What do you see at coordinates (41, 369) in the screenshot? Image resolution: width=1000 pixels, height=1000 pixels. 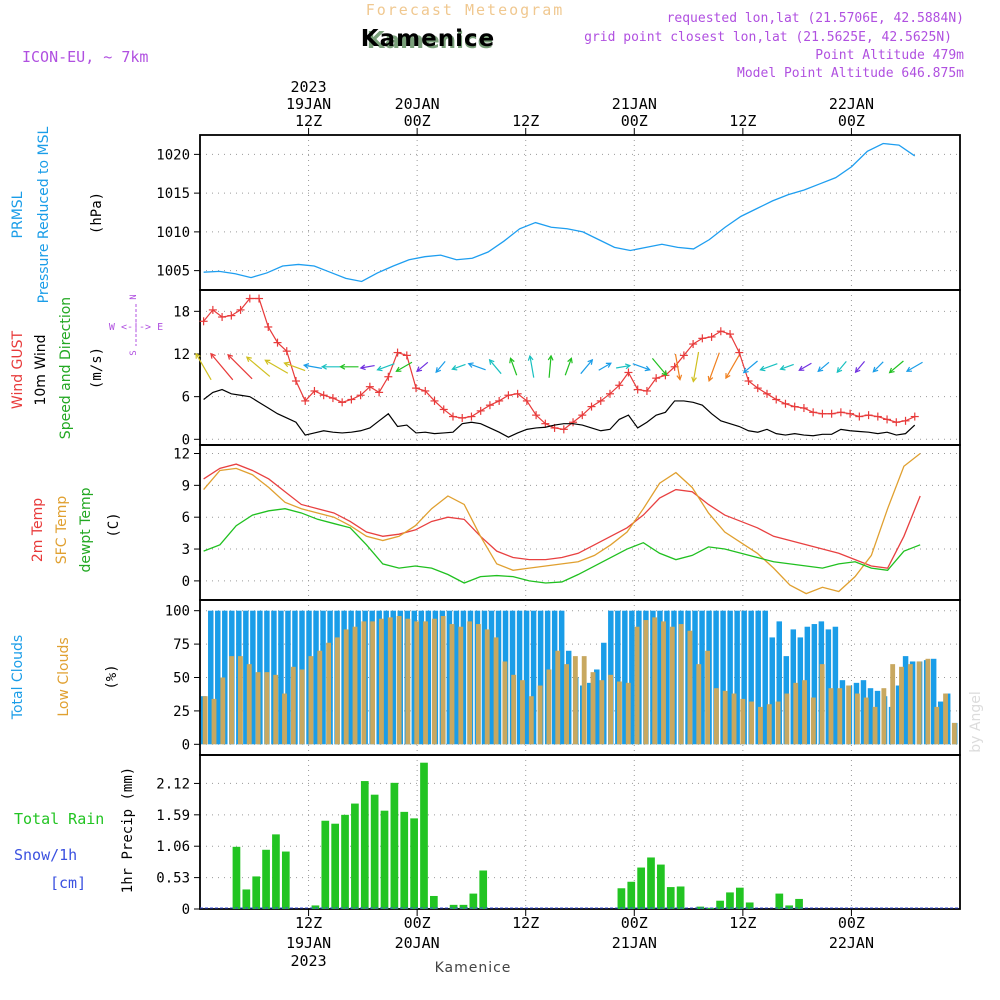 I see `svg-text: 10m Wind` at bounding box center [41, 369].